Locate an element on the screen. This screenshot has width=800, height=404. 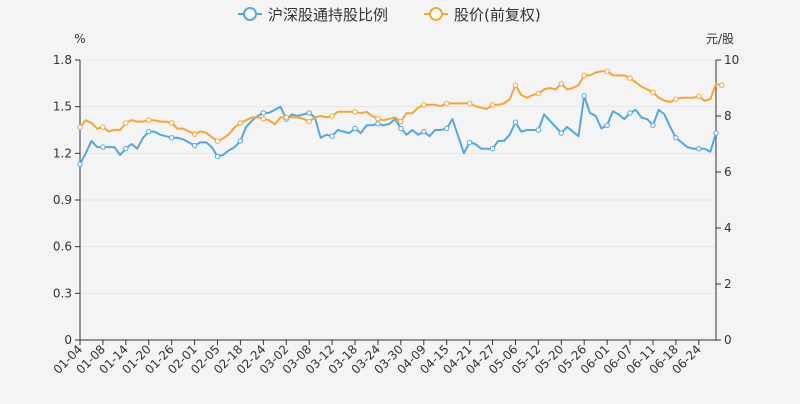
right-tick-label: 0 is located at coordinates (728, 340).